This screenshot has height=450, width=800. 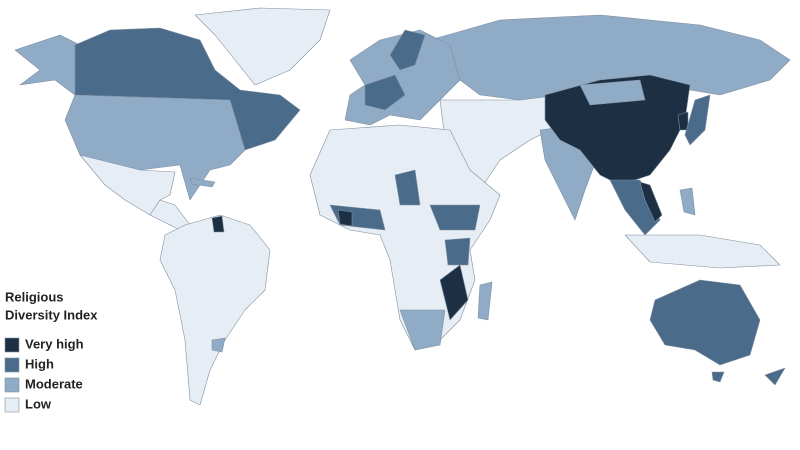 What do you see at coordinates (218, 224) in the screenshot?
I see `suriname` at bounding box center [218, 224].